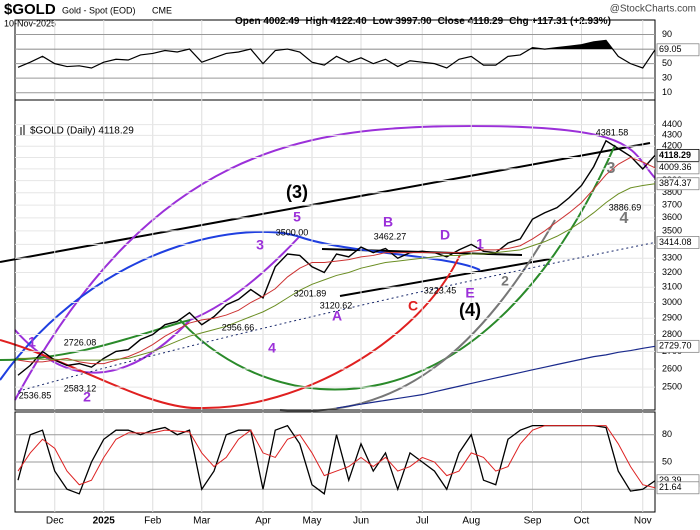 This screenshot has width=700, height=530. What do you see at coordinates (672, 387) in the screenshot?
I see `y-tick-label: 2500` at bounding box center [672, 387].